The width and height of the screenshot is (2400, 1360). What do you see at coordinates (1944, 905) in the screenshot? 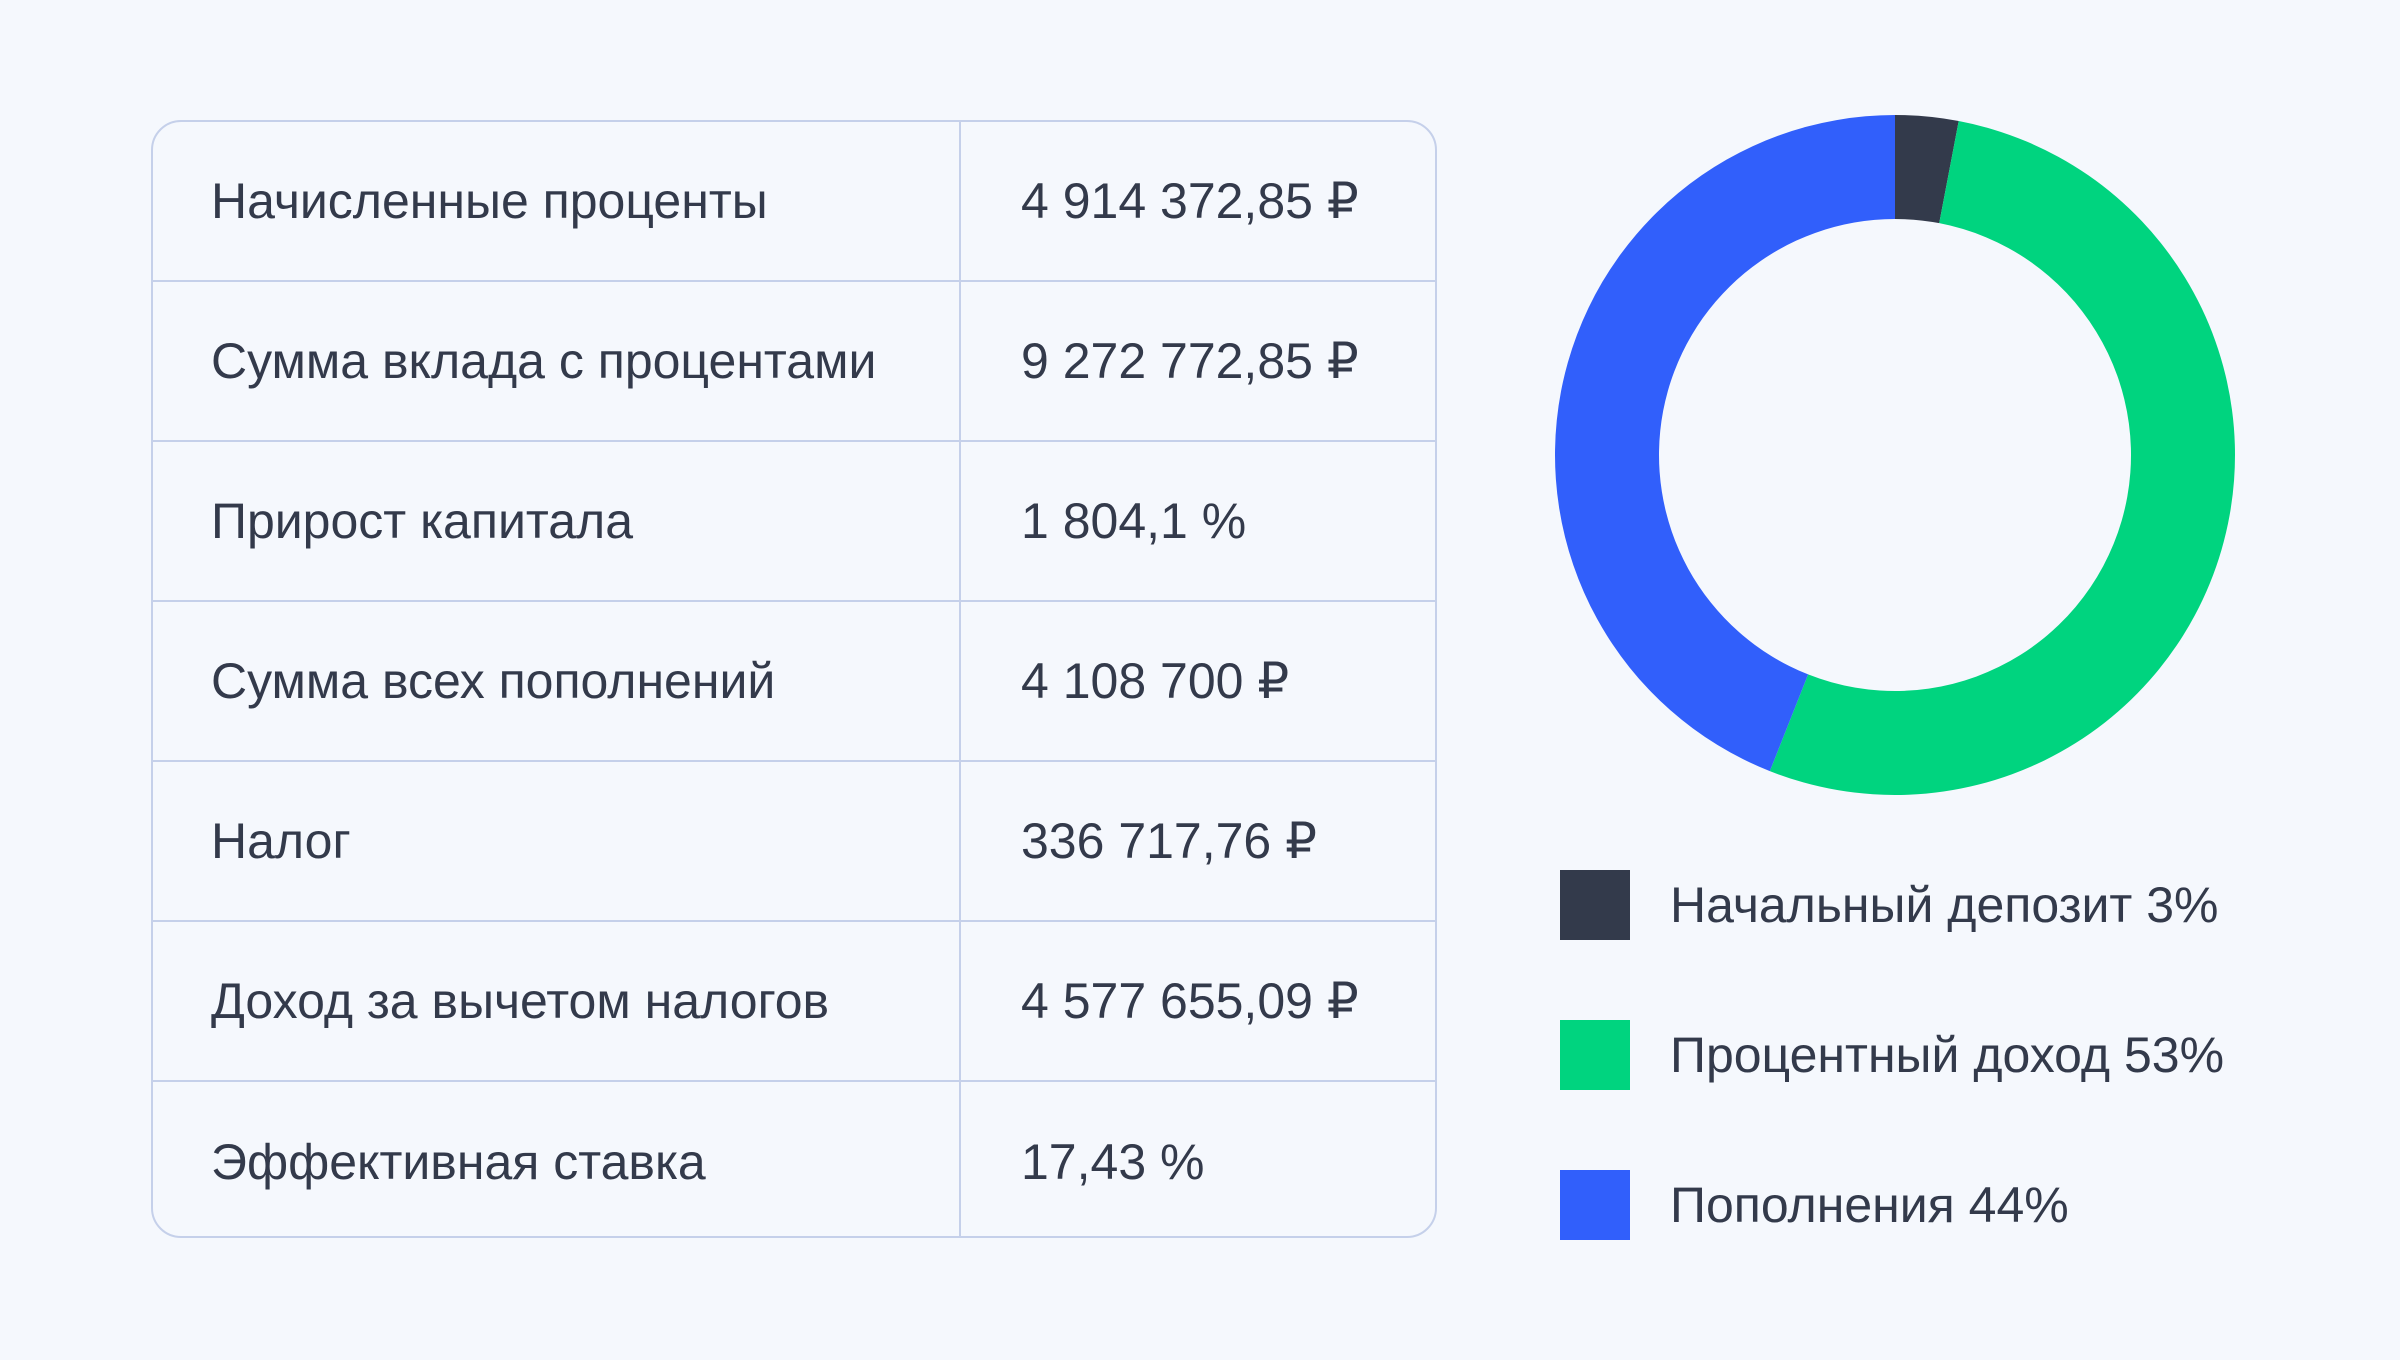
I see `legend-label: Начальный депозит 3%` at bounding box center [1944, 905].